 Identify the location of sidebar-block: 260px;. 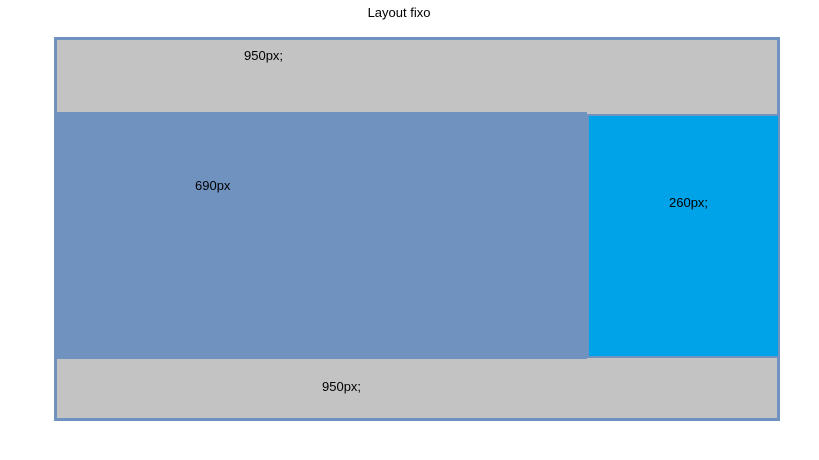
(682, 236).